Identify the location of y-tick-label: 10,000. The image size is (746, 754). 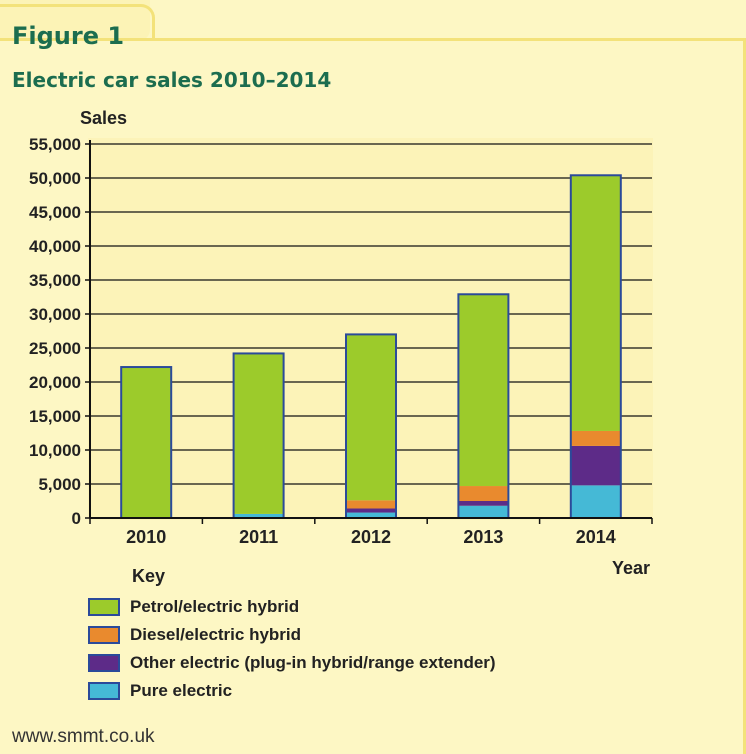
(55, 450).